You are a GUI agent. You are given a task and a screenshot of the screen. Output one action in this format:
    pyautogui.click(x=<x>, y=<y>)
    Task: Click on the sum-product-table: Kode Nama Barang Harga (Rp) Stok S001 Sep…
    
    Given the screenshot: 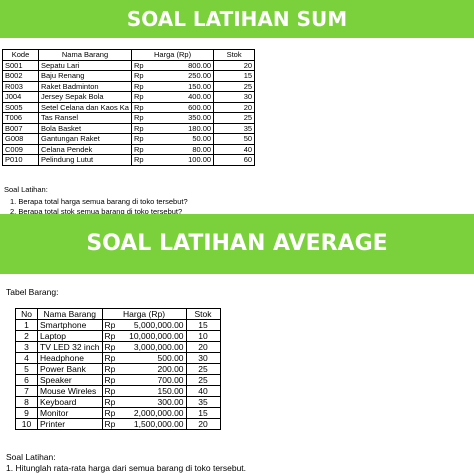 What is the action you would take?
    pyautogui.click(x=129, y=107)
    